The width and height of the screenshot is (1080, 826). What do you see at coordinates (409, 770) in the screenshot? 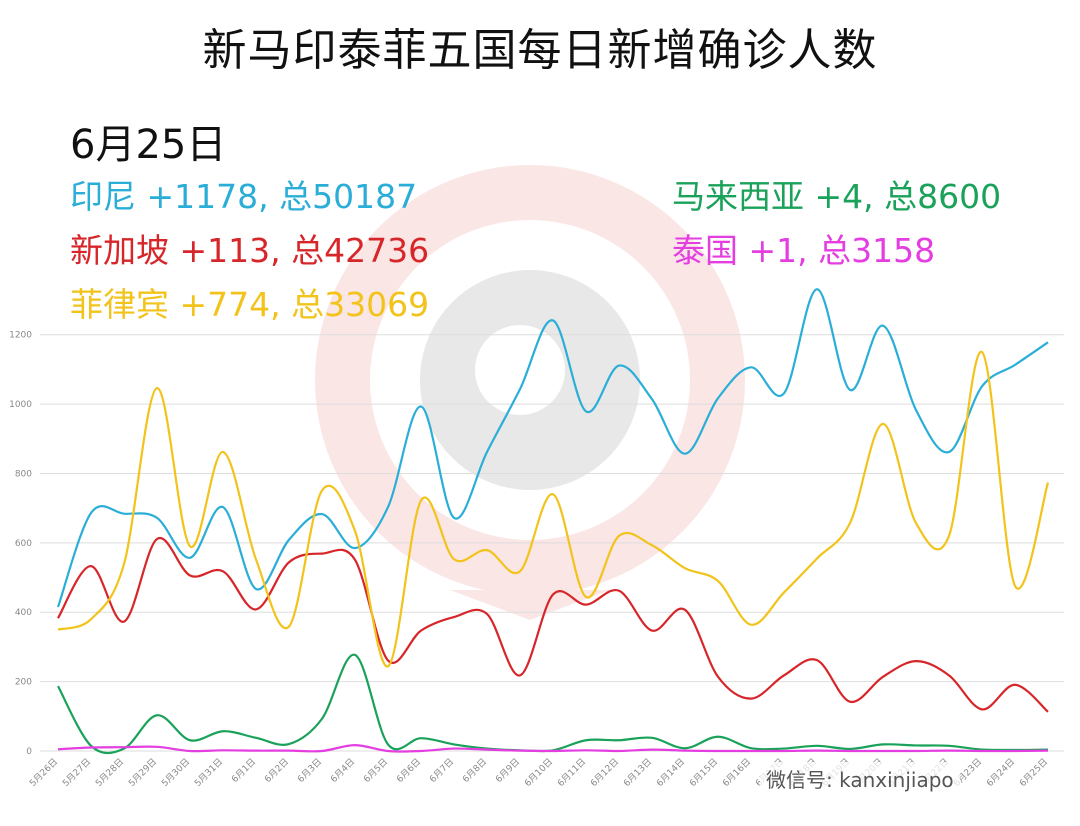
I see `x-tick-label: 6月6日` at bounding box center [409, 770].